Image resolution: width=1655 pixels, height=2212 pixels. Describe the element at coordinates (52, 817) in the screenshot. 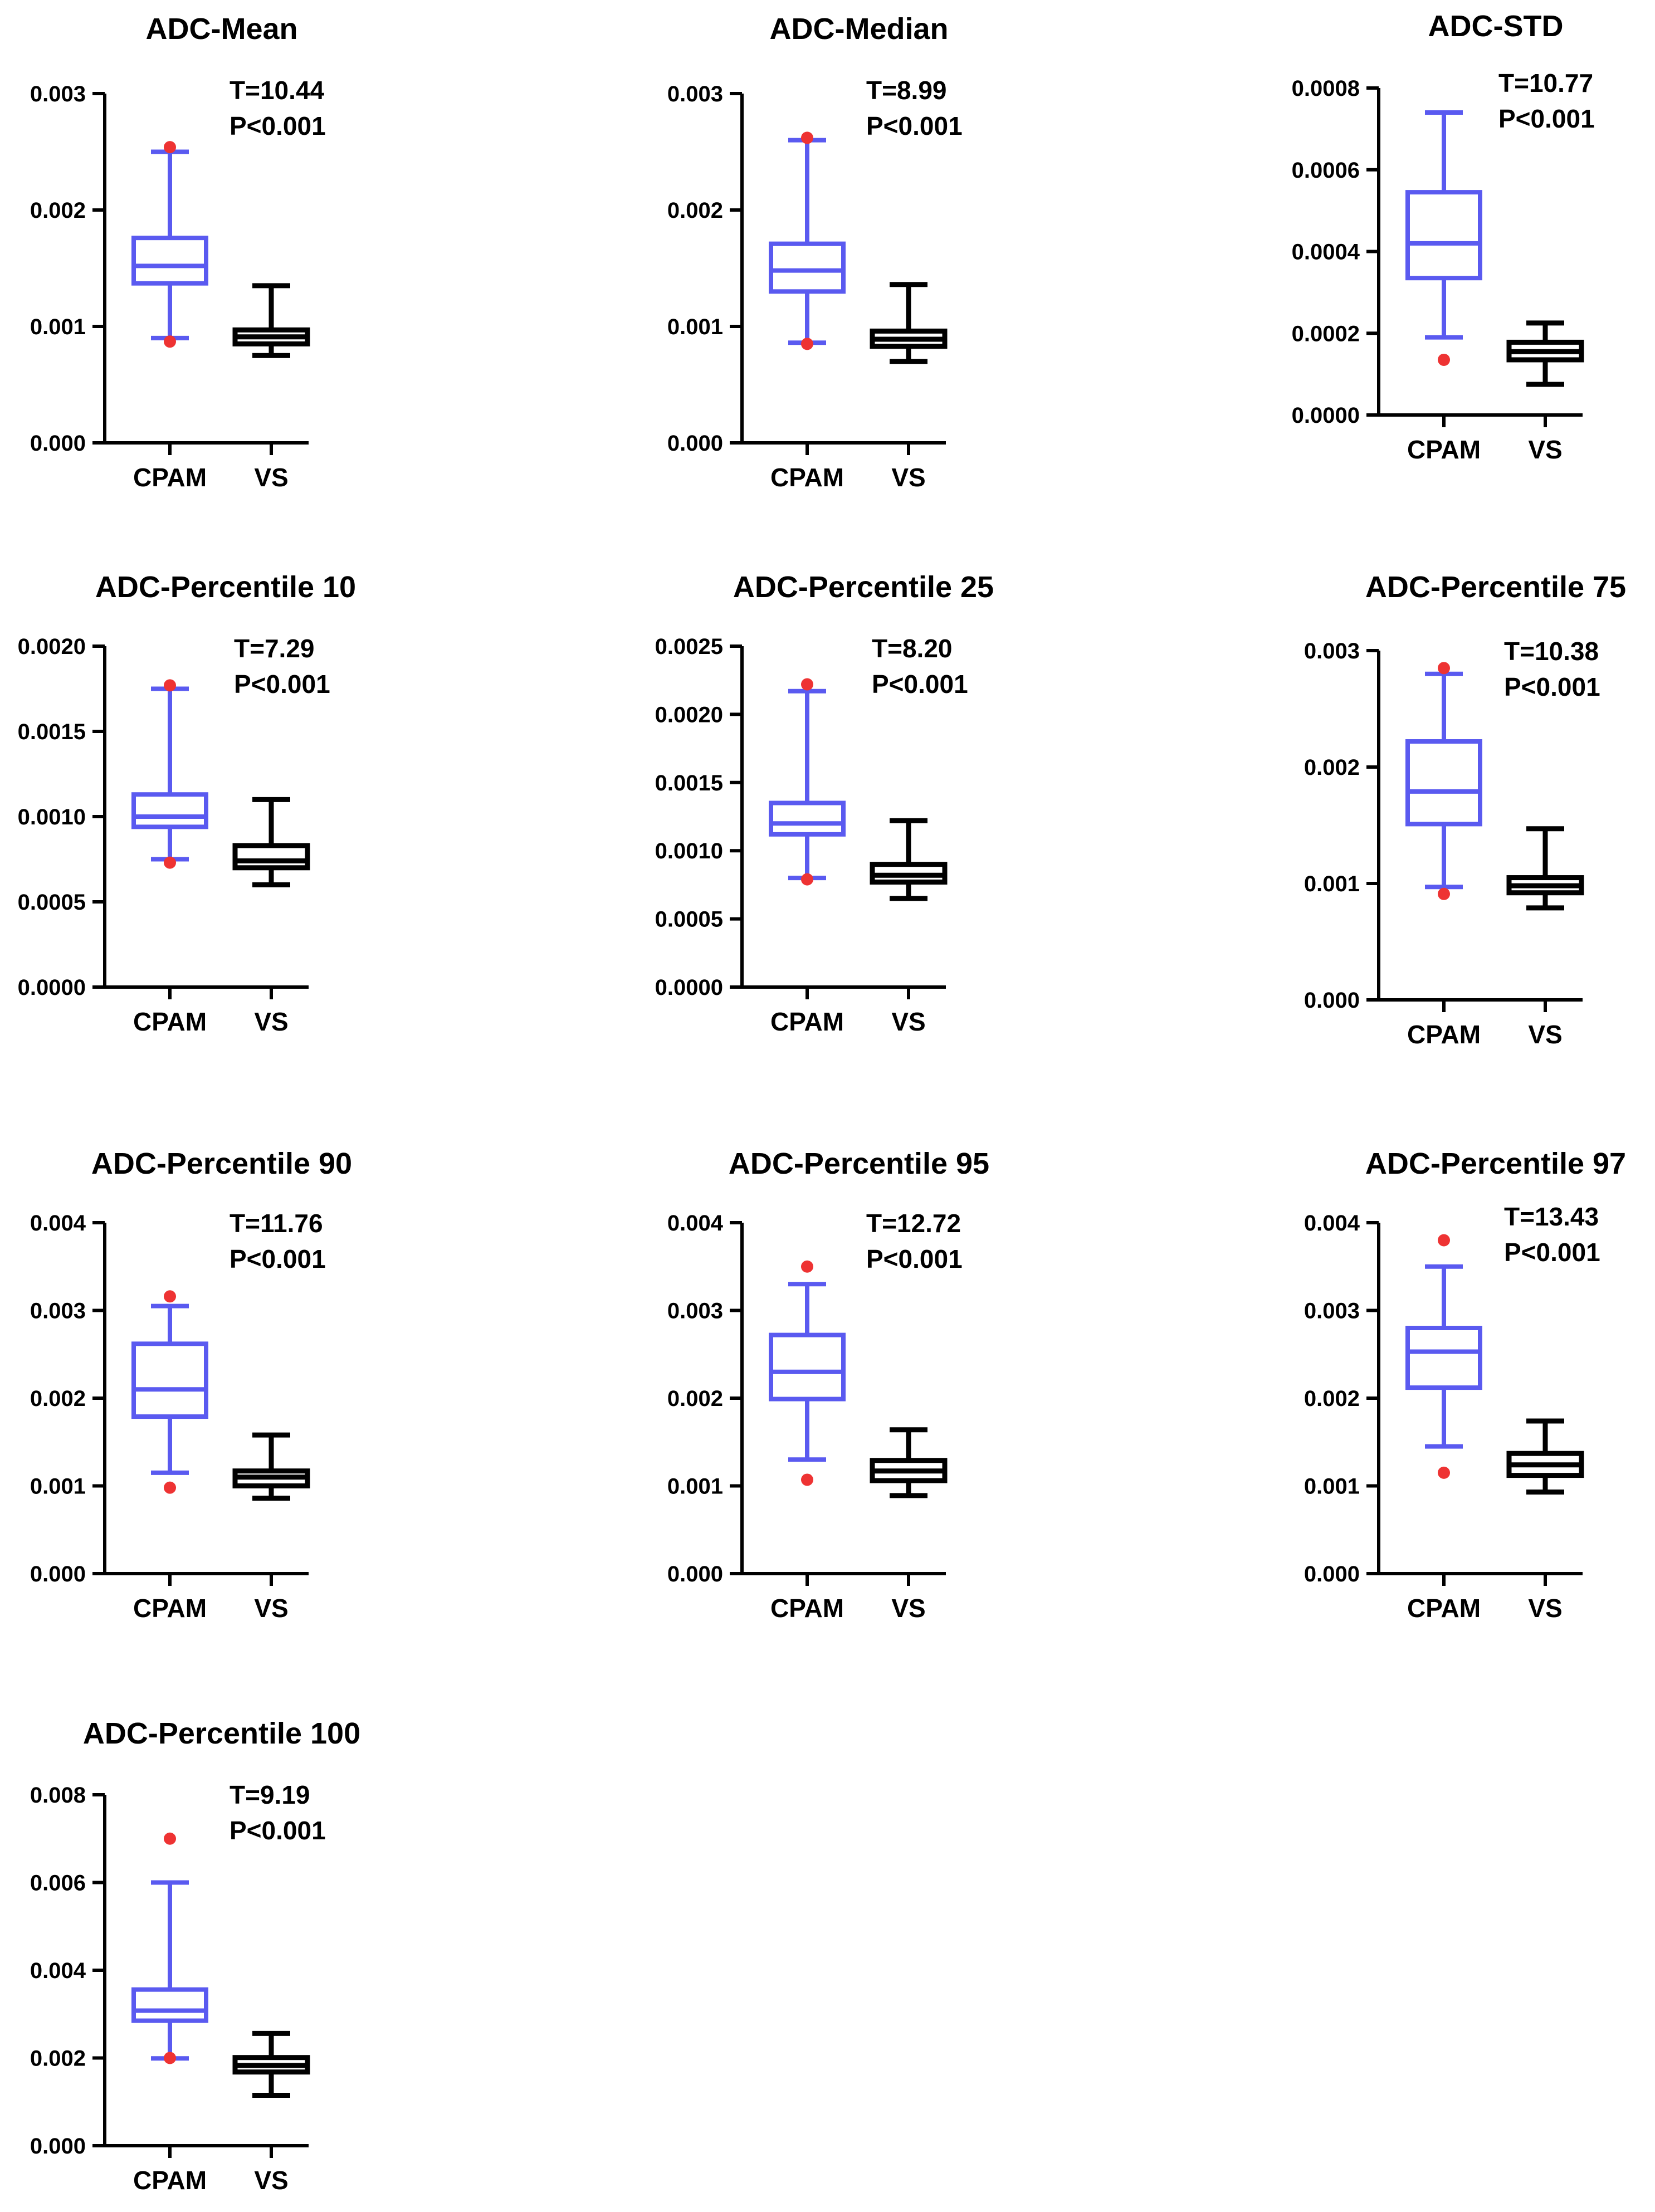

I see `y-tick-label: 0.0010` at that location.